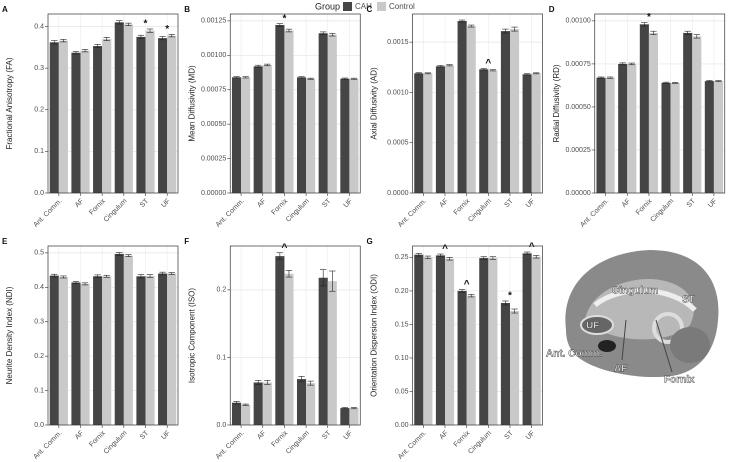 The width and height of the screenshot is (729, 462). I want to click on cerebellum, so click(690, 345).